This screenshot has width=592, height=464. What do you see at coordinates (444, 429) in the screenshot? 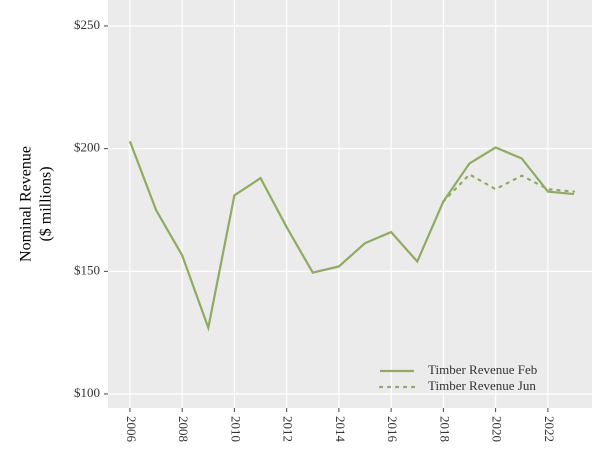
I see `x-tick-label: 2018` at bounding box center [444, 429].